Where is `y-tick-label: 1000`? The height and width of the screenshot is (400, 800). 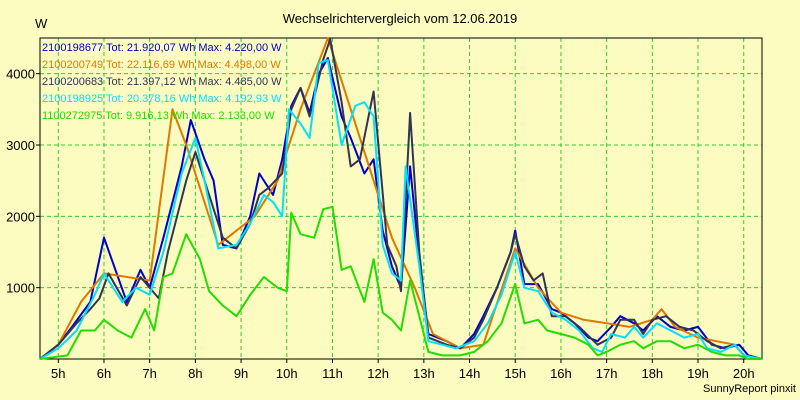 y-tick-label: 1000 is located at coordinates (20, 288).